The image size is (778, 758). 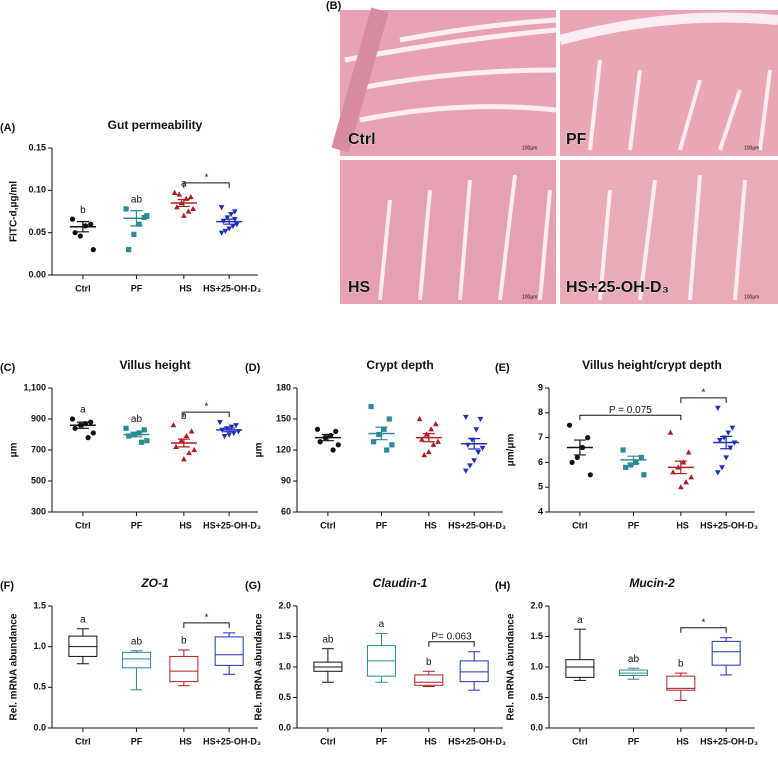 I want to click on image-label: HS+25-OH-D₃, so click(x=617, y=287).